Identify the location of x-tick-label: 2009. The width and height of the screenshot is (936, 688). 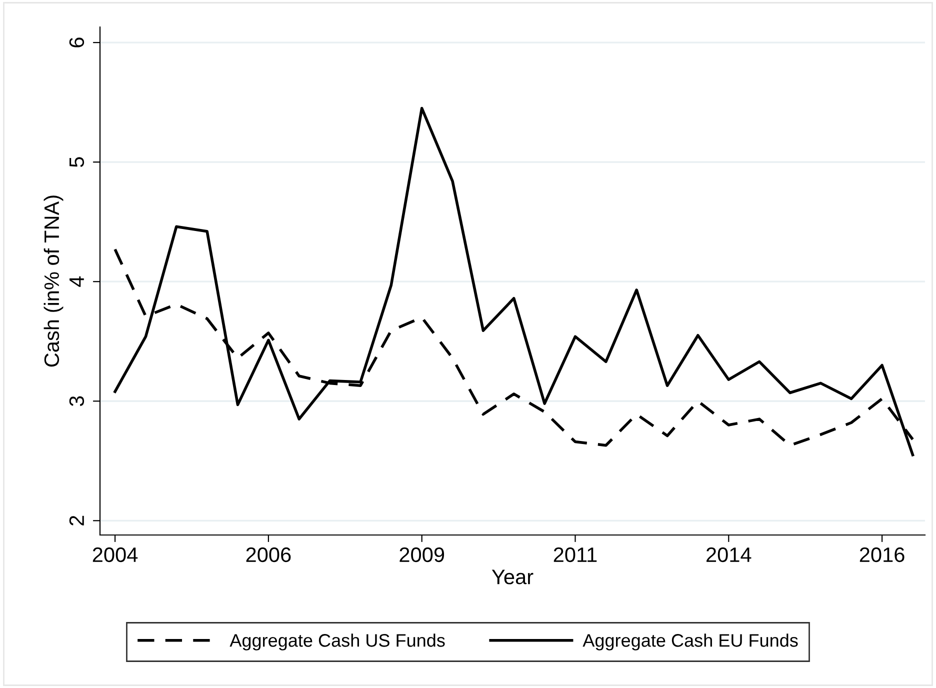
(422, 554).